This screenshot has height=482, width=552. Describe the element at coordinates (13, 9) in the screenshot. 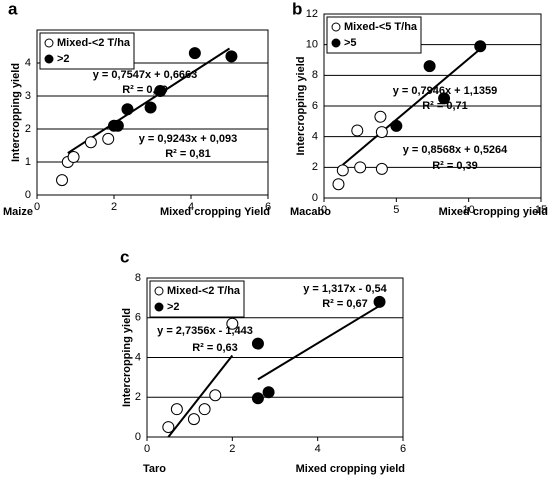

I see `panel-label: a` at that location.